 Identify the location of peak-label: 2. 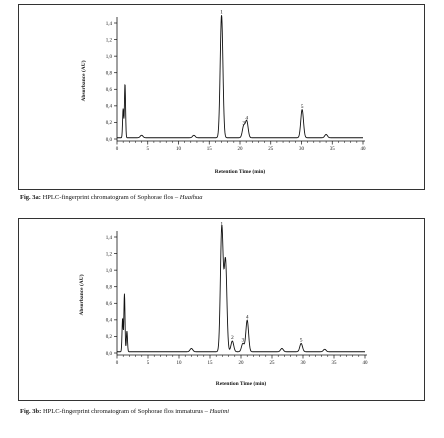
(232, 338).